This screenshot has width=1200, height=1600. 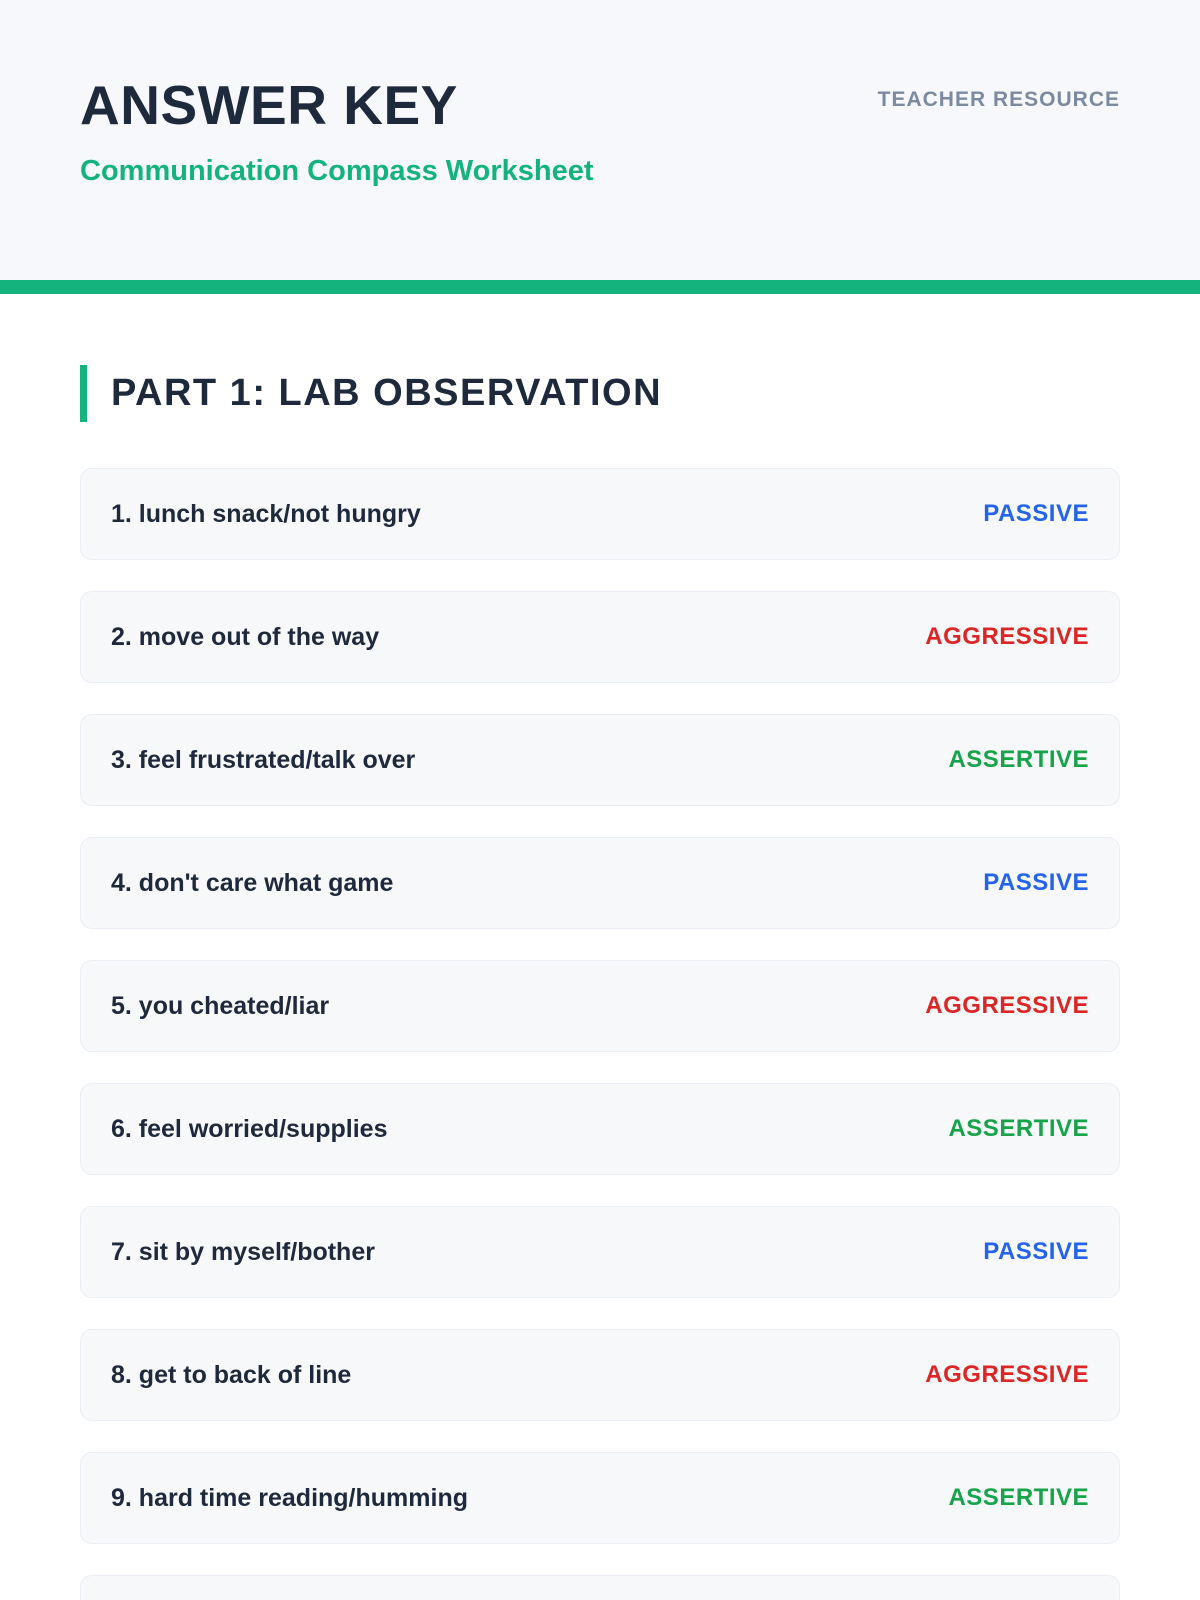 What do you see at coordinates (337, 171) in the screenshot?
I see `page-subtitle: Communication Compass Worksheet` at bounding box center [337, 171].